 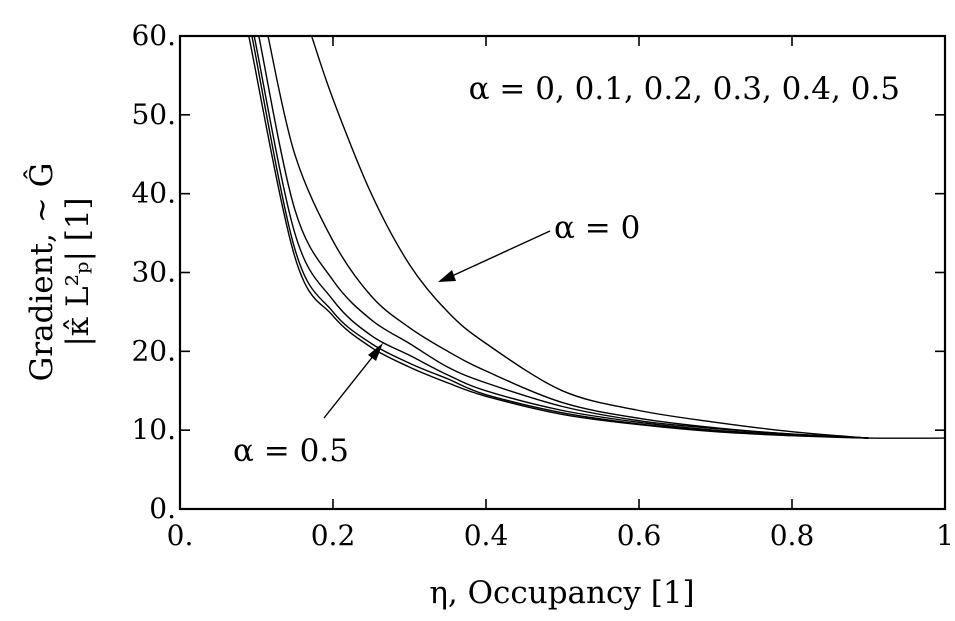 What do you see at coordinates (41, 272) in the screenshot?
I see `y-axis-title-line1: Gradient, ∼ Ĝ` at bounding box center [41, 272].